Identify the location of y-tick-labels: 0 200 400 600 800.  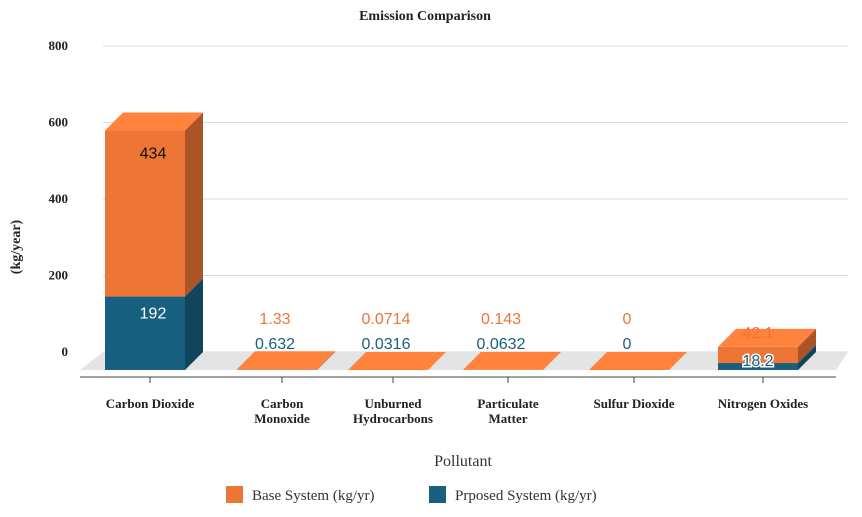
(59, 198).